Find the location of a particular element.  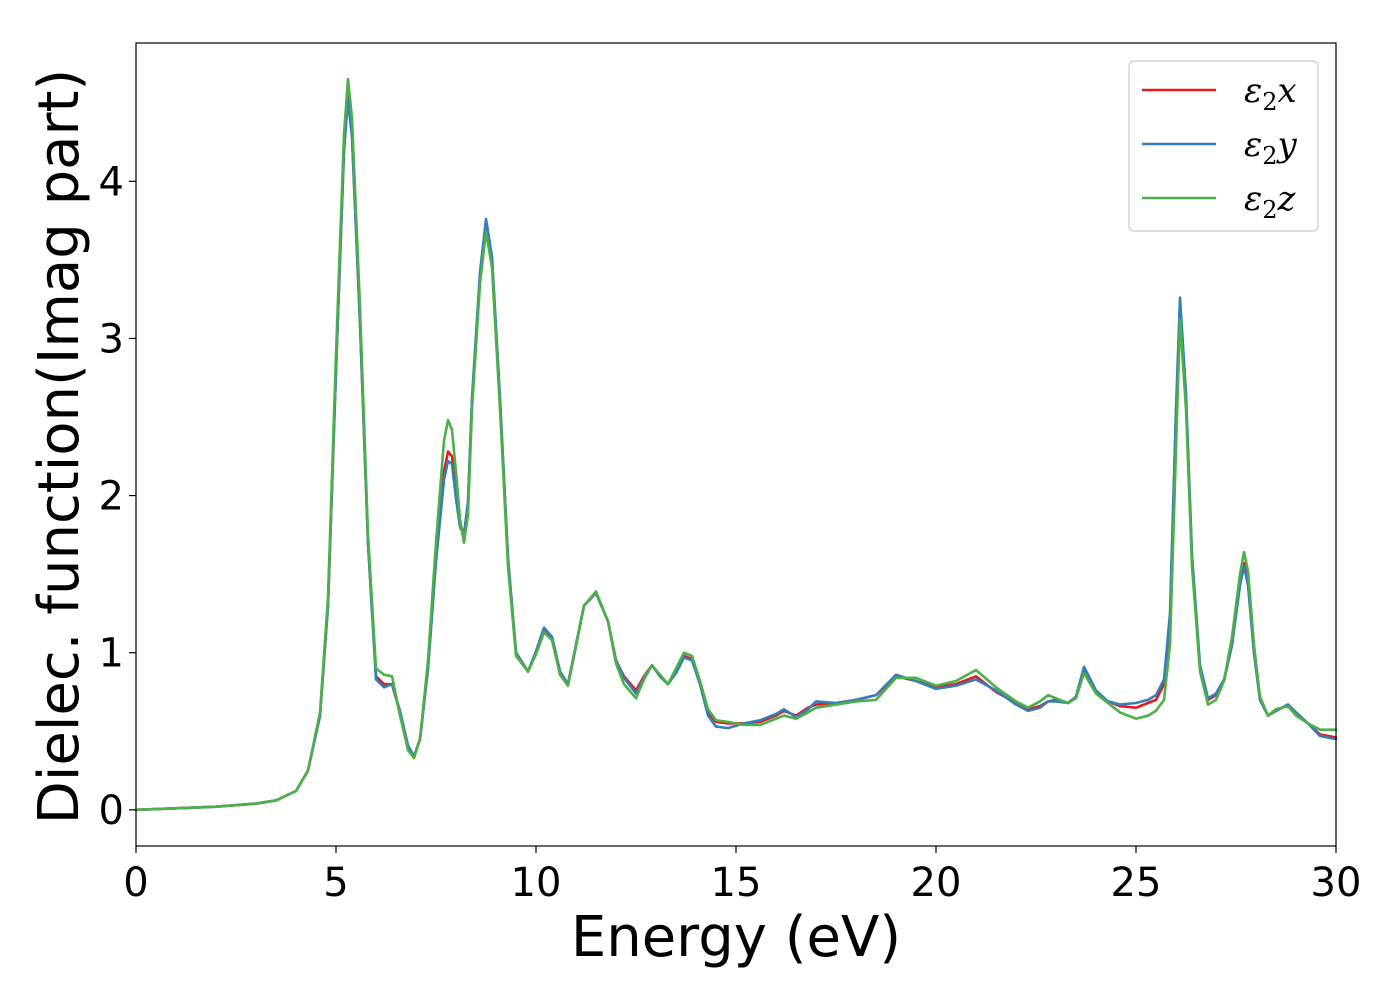

x-tick-label: 30 is located at coordinates (1336, 883).